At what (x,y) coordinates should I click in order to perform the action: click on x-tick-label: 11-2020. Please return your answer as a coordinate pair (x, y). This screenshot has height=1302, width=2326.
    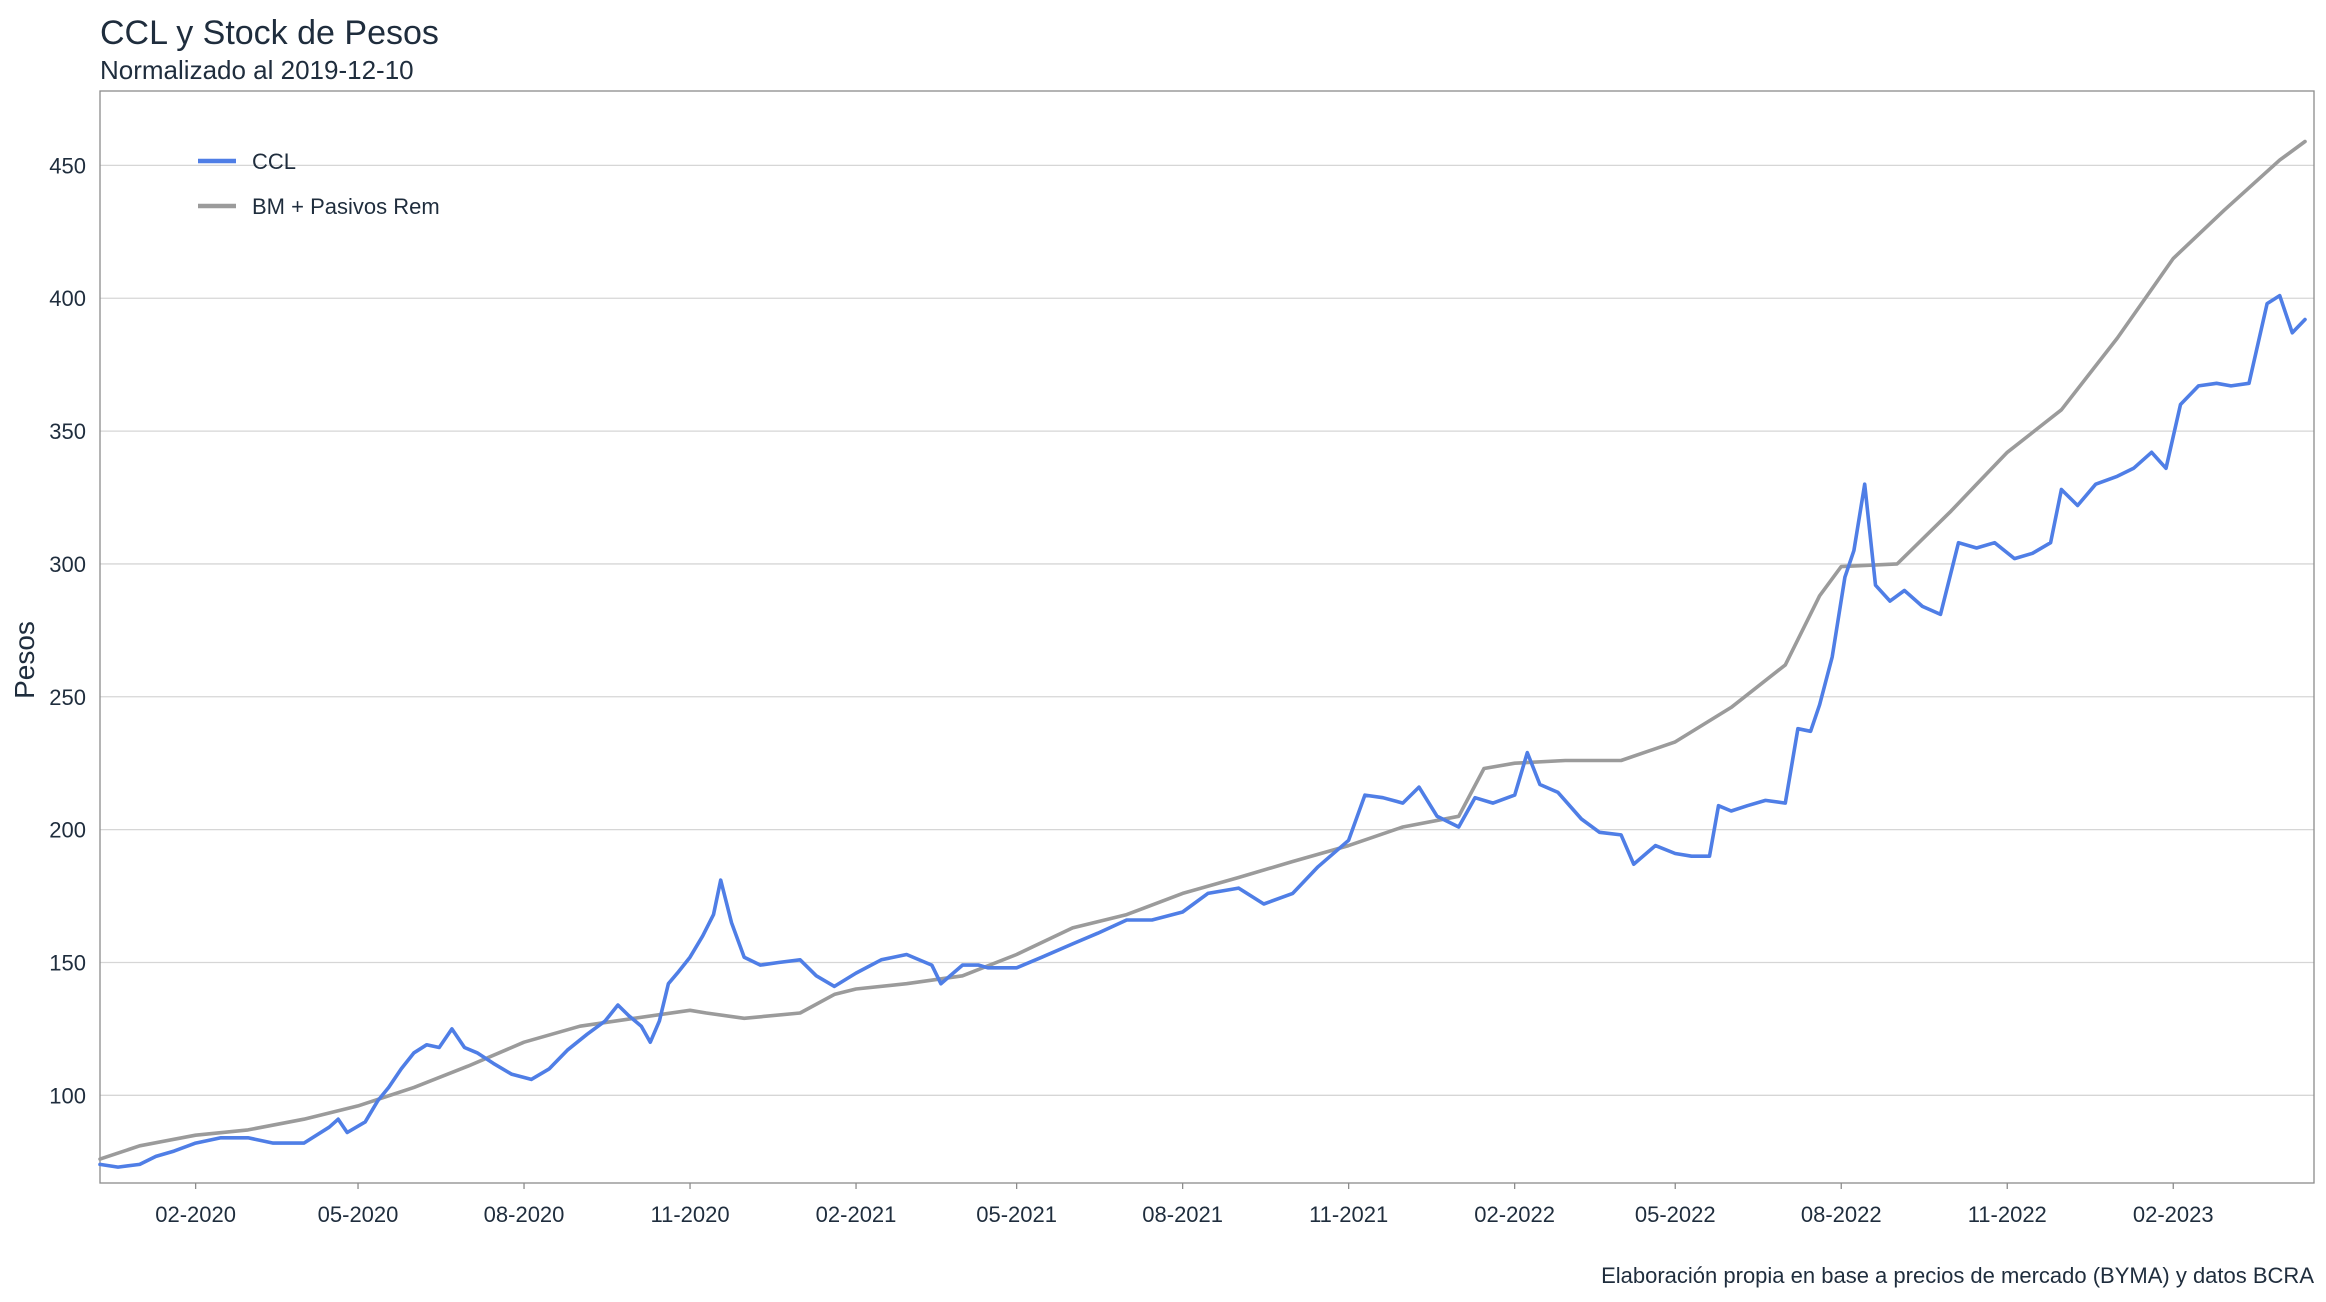
    Looking at the image, I should click on (689, 1214).